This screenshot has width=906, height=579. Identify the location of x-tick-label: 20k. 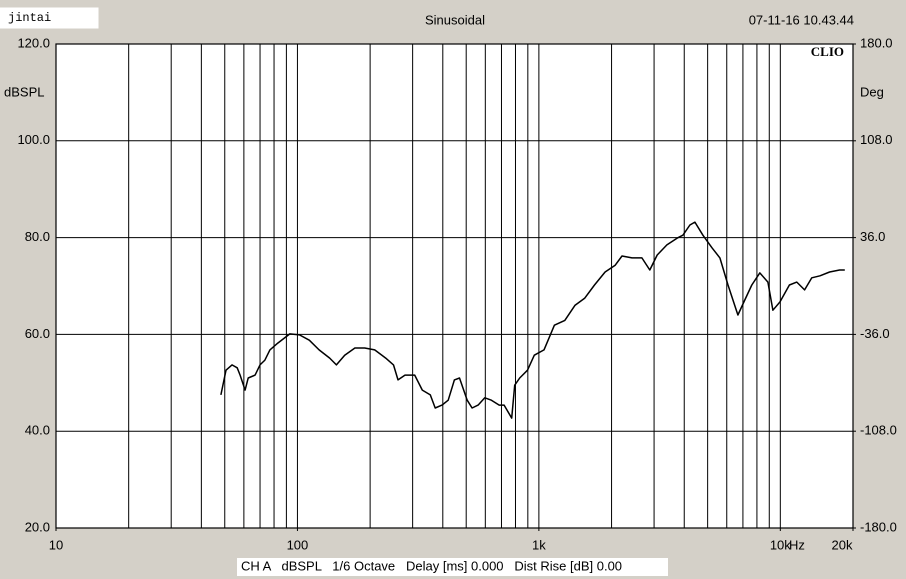
(842, 544).